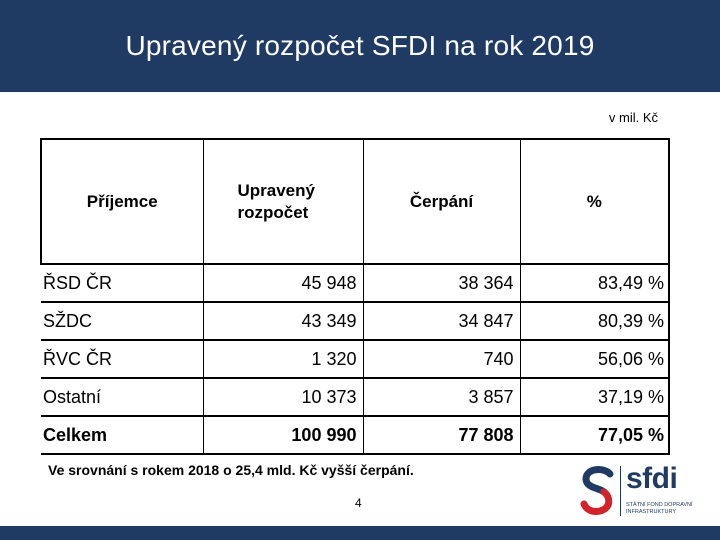  Describe the element at coordinates (283, 397) in the screenshot. I see `row-budget: 10 373` at that location.